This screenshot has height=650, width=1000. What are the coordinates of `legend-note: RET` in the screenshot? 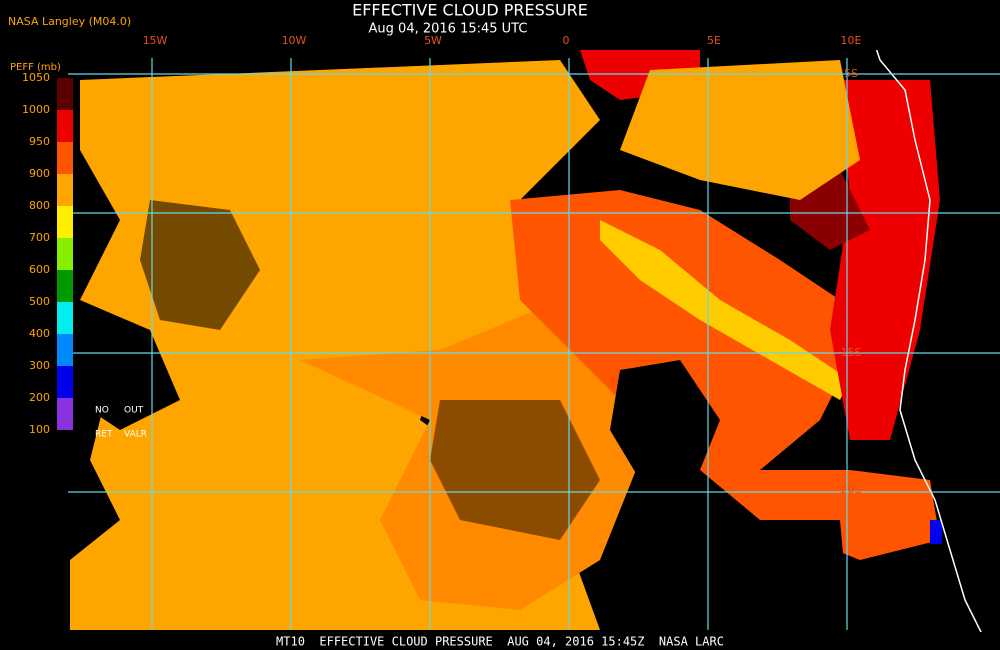 It's located at (104, 435).